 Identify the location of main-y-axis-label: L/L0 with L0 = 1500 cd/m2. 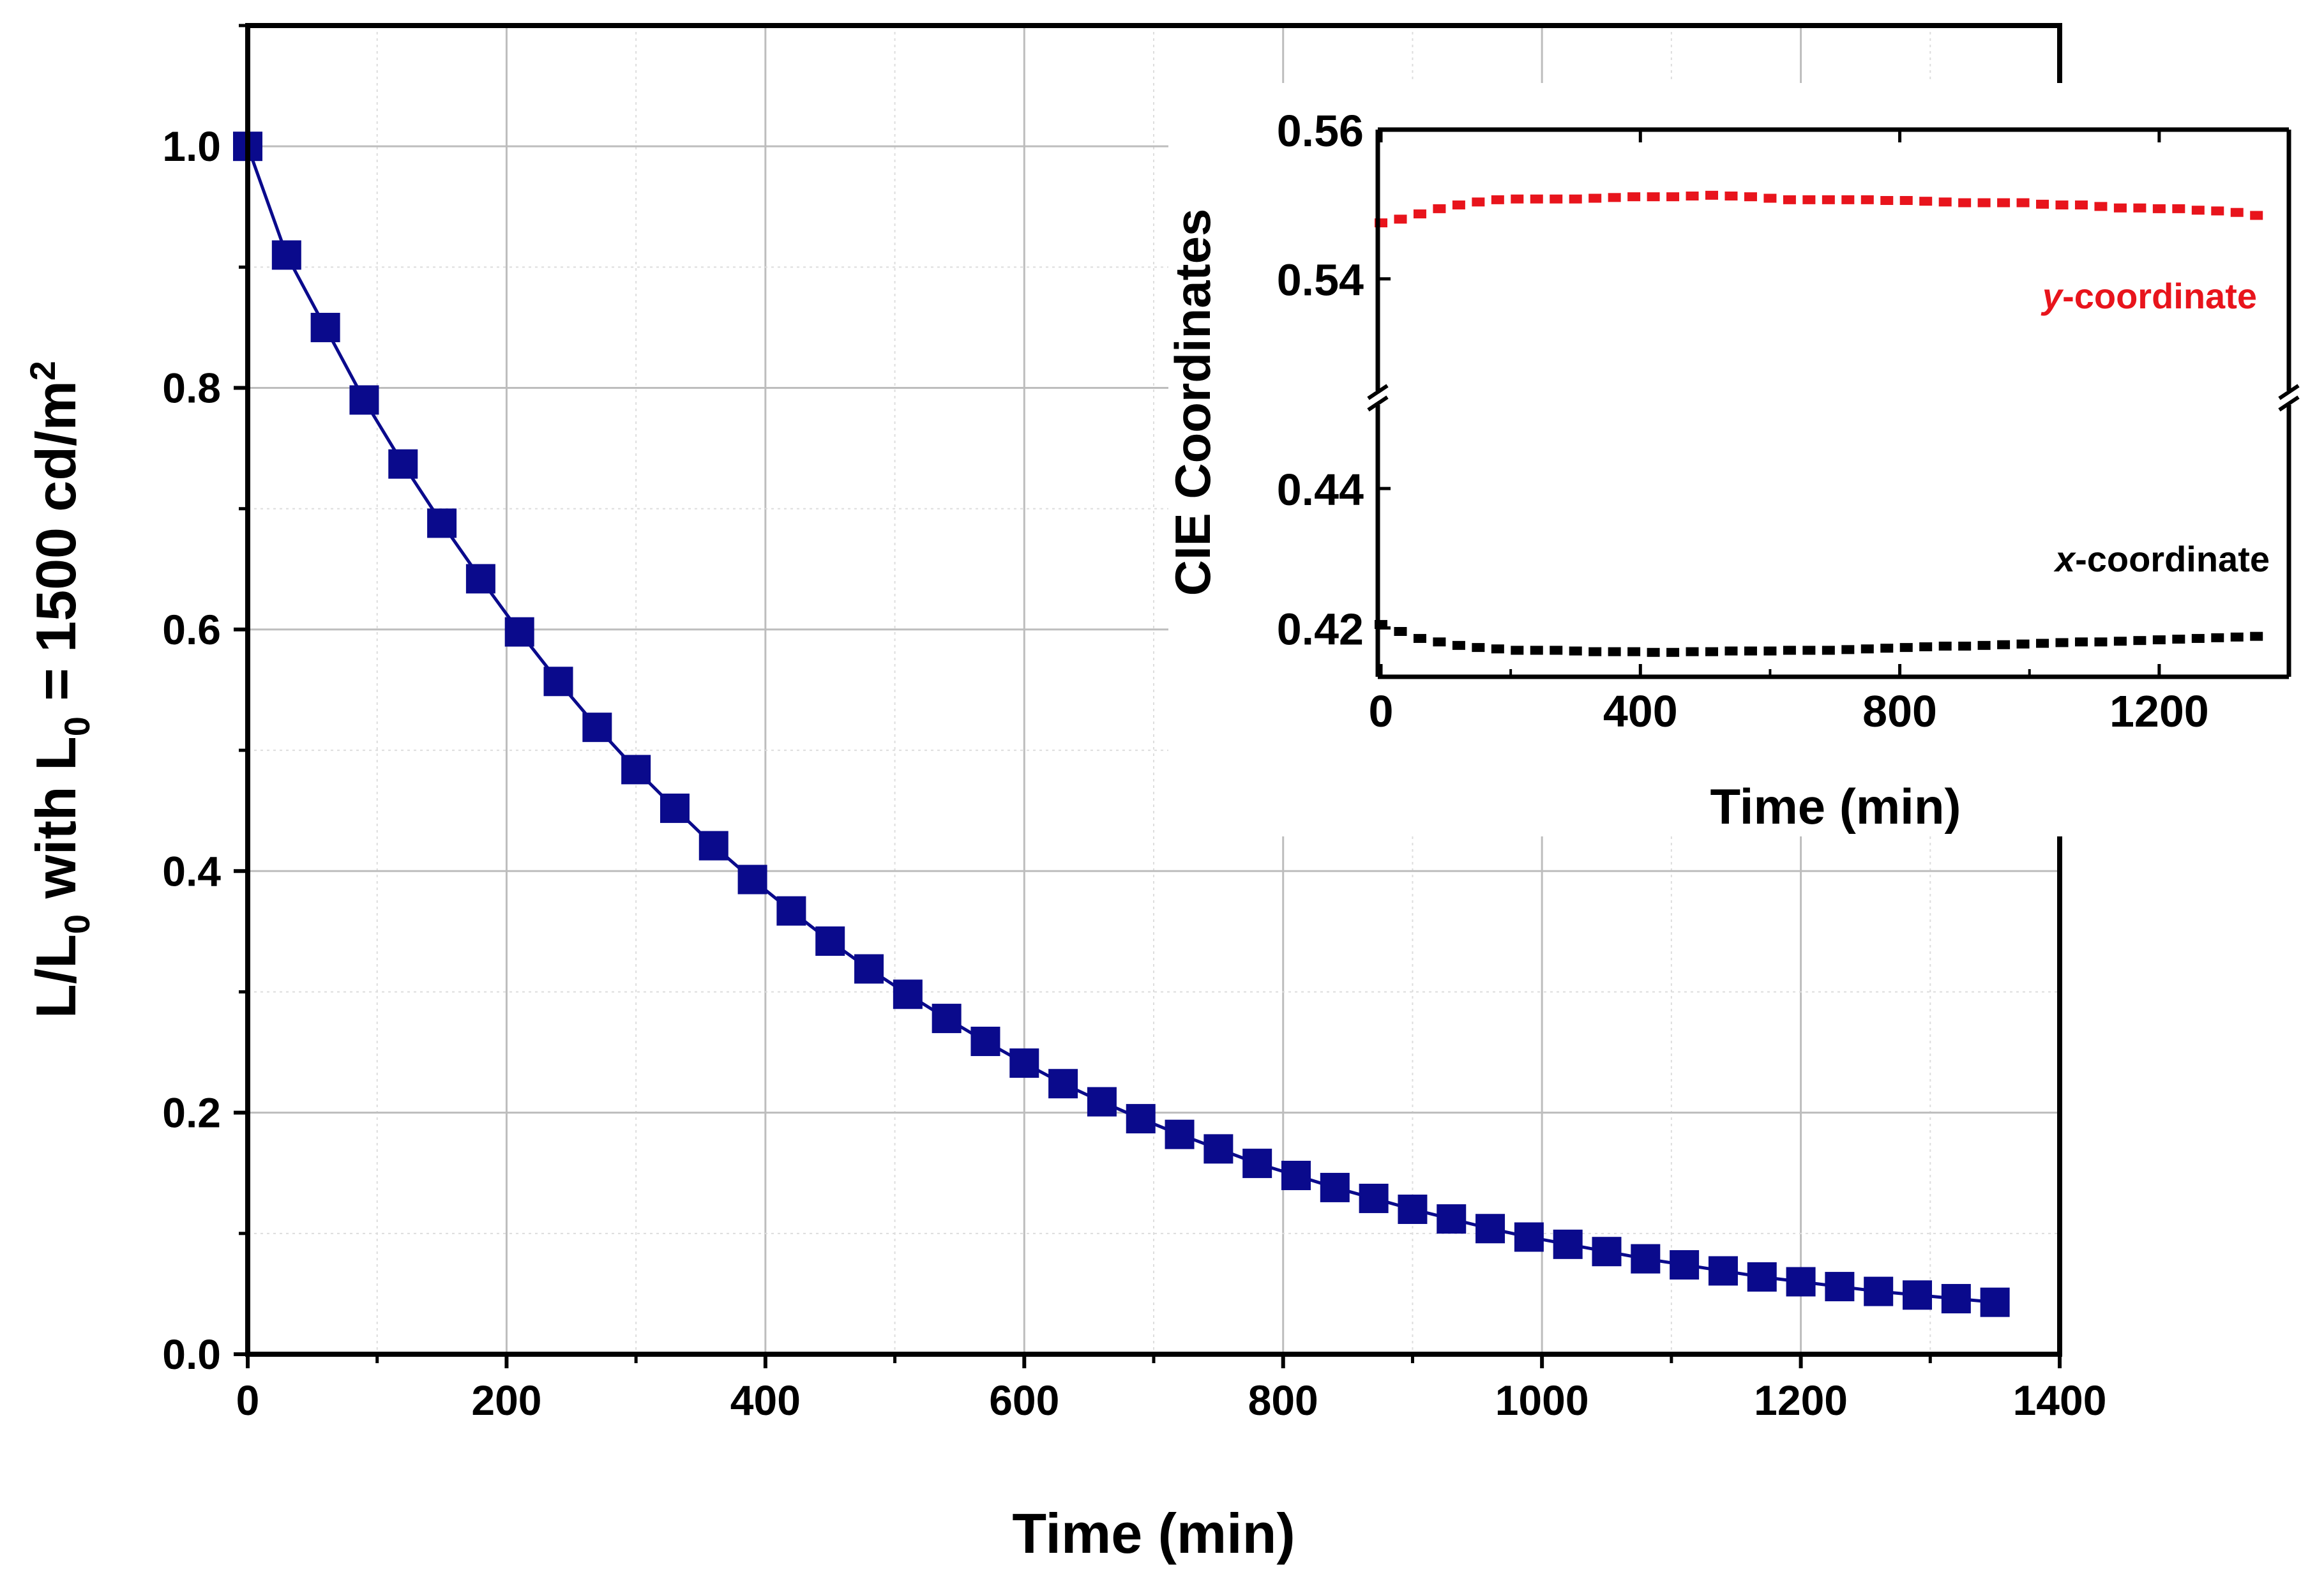
(59, 689).